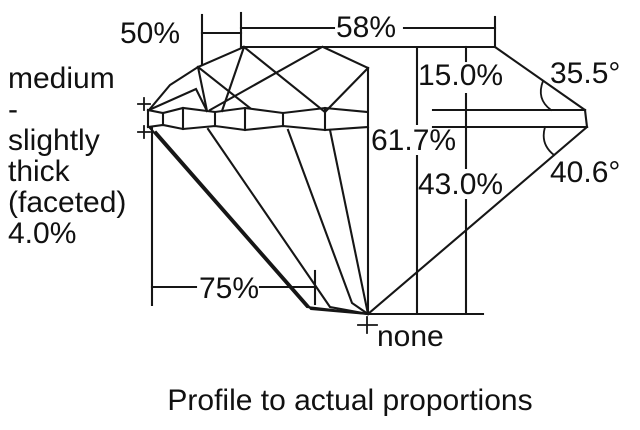 This screenshot has width=640, height=430. I want to click on girdle-description-line: medium, so click(61, 78).